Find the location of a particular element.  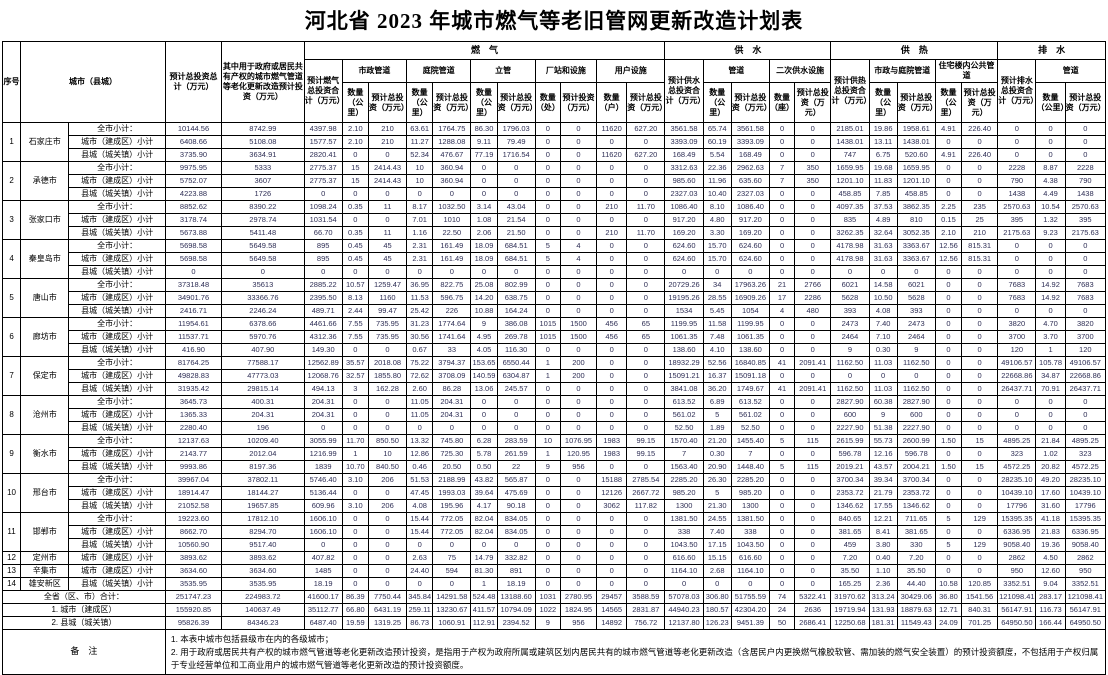

value-cell: 165.25 is located at coordinates (850, 584).